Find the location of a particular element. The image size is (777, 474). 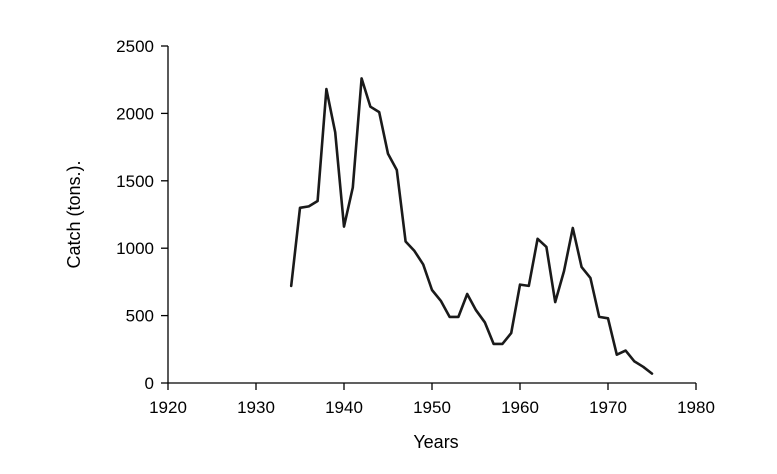

y-tick-label: 0 is located at coordinates (149, 383).